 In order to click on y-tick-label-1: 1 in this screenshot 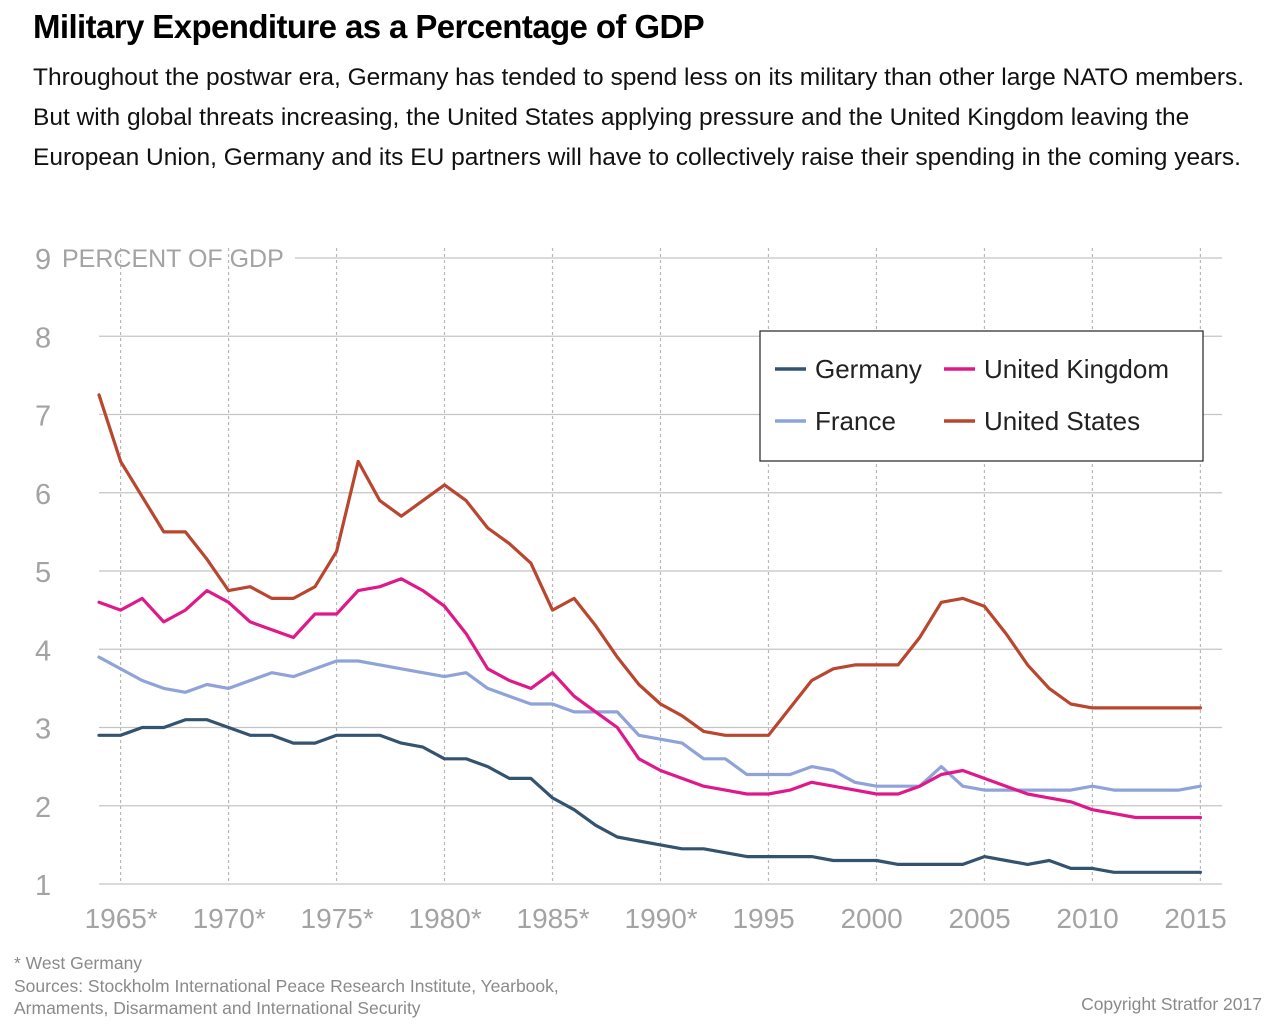, I will do `click(43, 886)`.